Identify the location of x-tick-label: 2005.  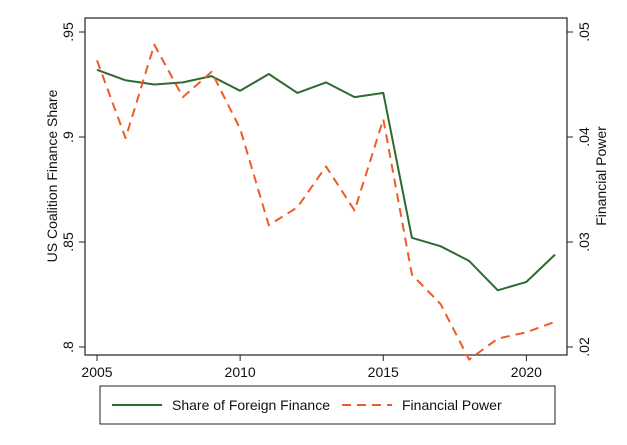
(96, 372).